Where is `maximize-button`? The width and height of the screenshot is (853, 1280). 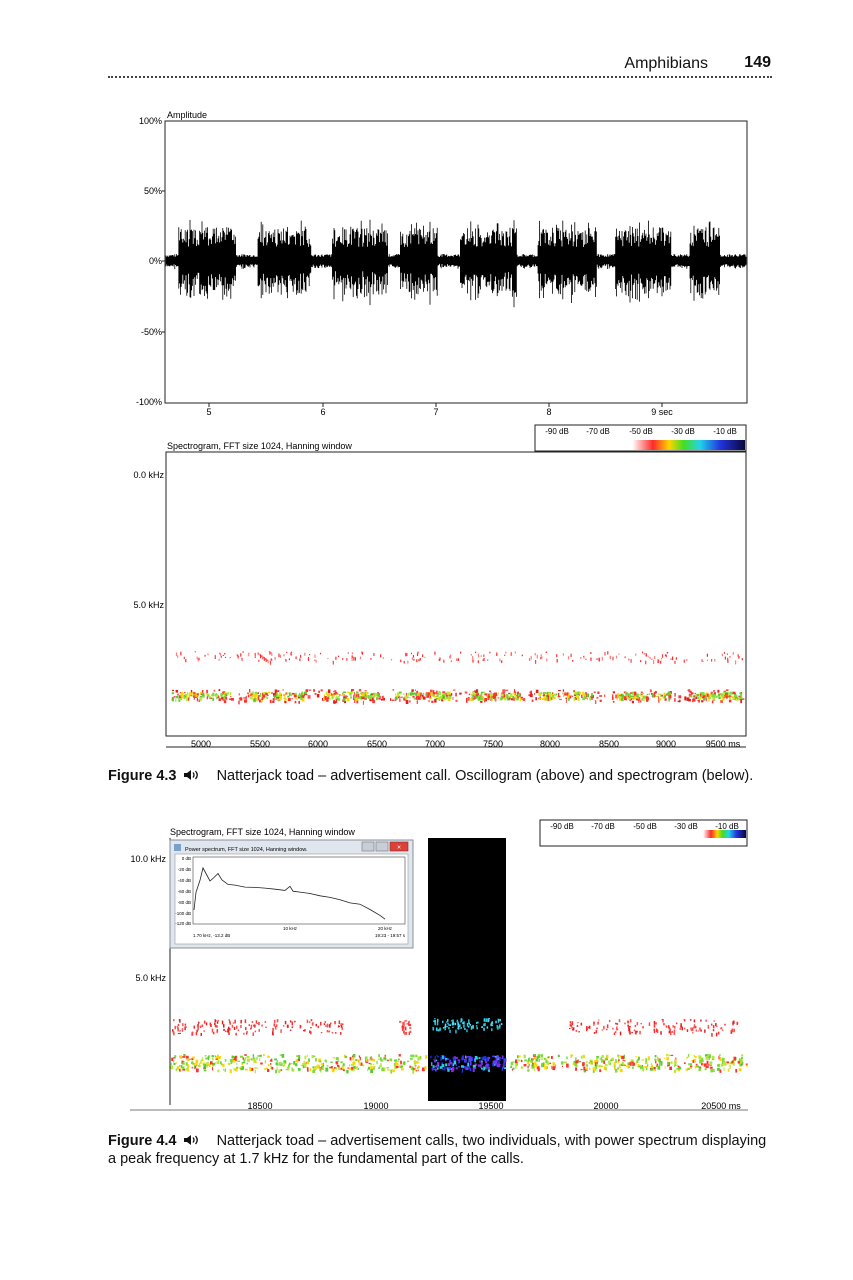
maximize-button is located at coordinates (382, 846).